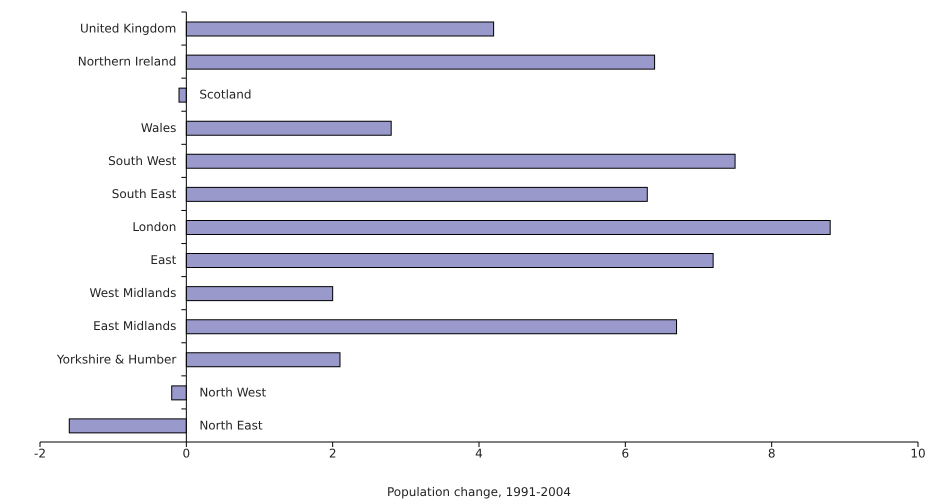  What do you see at coordinates (231, 425) in the screenshot?
I see `y-tick-label: North East` at bounding box center [231, 425].